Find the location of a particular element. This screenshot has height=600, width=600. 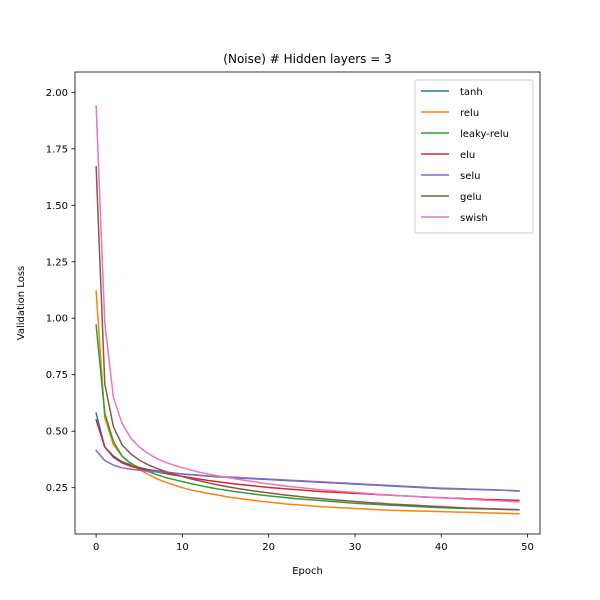

x-tick-label: 20 is located at coordinates (268, 547).